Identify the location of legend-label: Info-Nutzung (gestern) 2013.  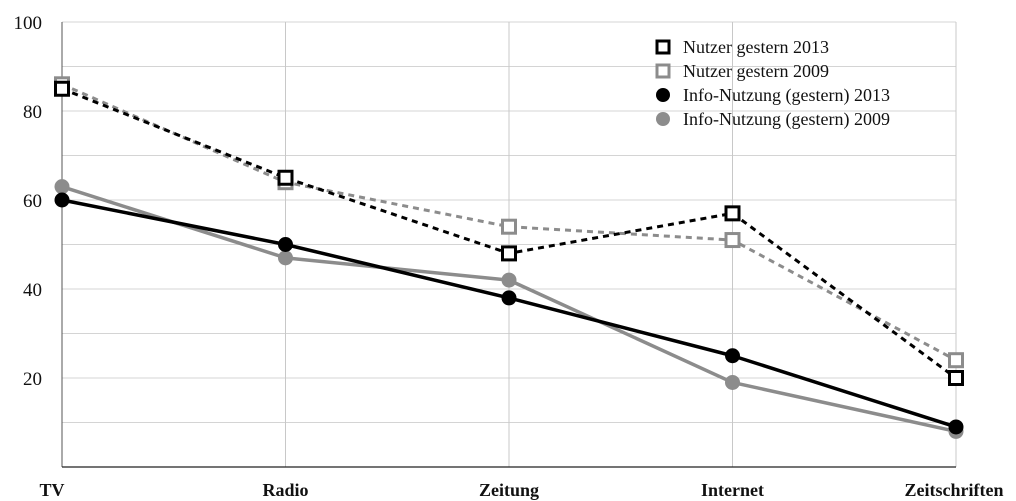
(786, 95).